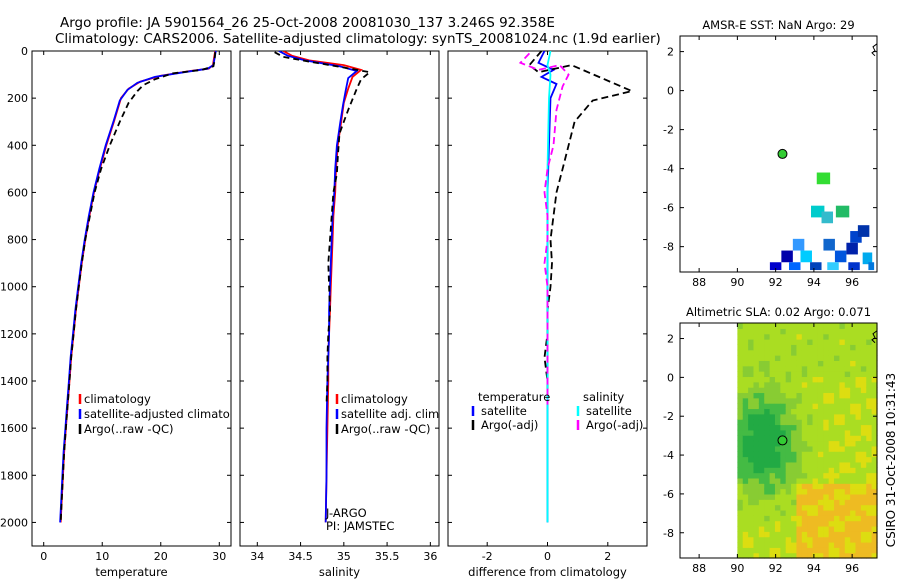 The width and height of the screenshot is (900, 580). I want to click on difference-xlabel: difference from climatology, so click(547, 572).